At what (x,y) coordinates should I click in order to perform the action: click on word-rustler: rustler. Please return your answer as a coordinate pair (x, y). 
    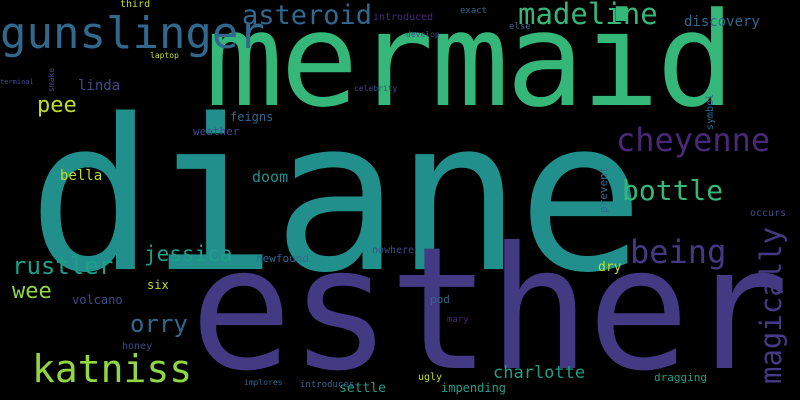
    Looking at the image, I should click on (63, 266).